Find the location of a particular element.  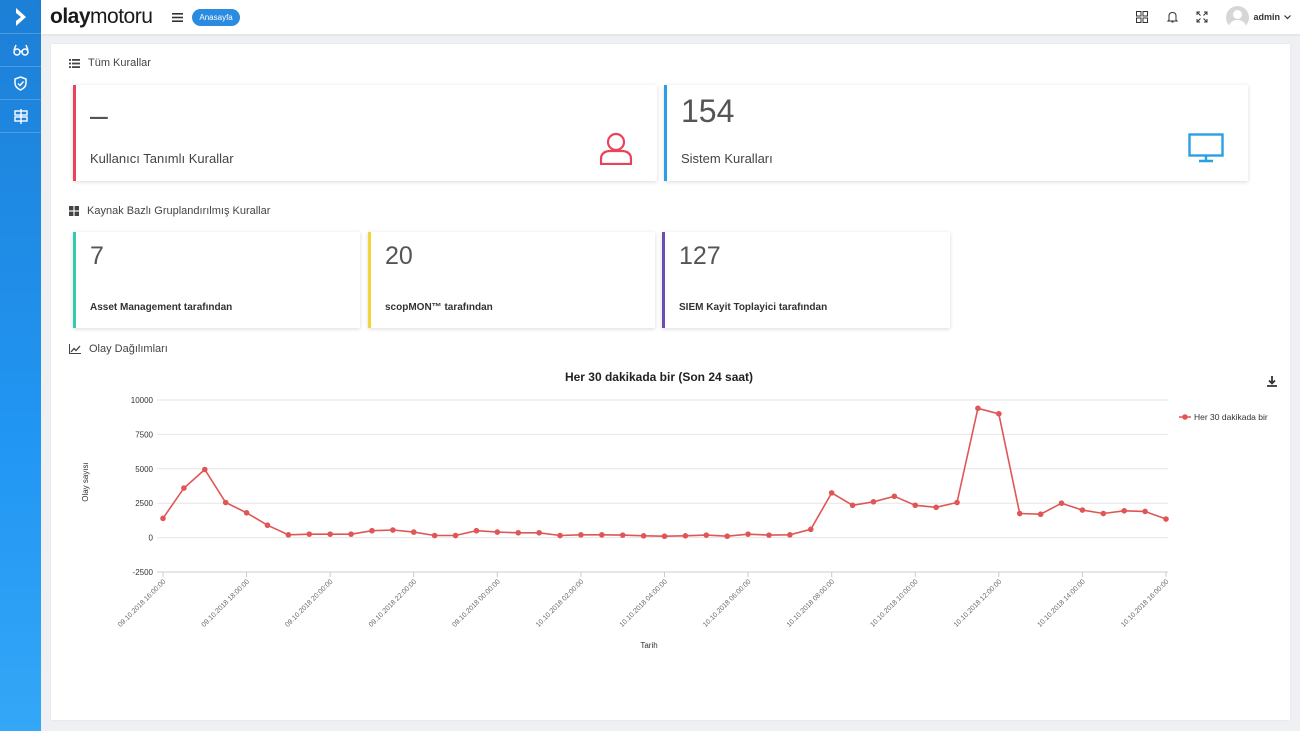

asset-management-card: 7 Asset Management tarafından is located at coordinates (216, 280).